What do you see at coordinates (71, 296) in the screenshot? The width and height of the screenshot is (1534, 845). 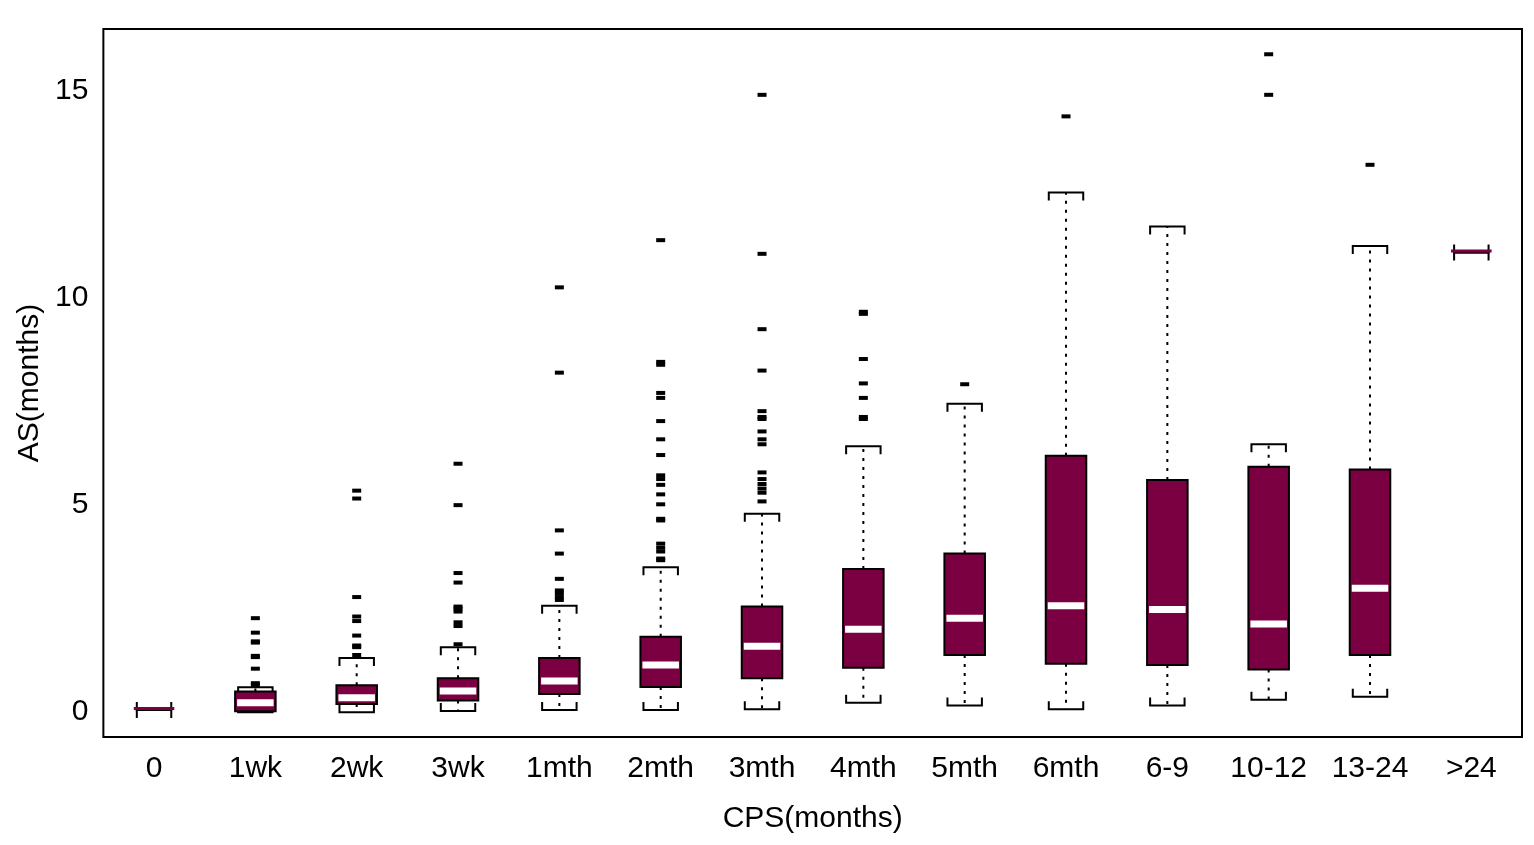 I see `y-tick-label: 10` at bounding box center [71, 296].